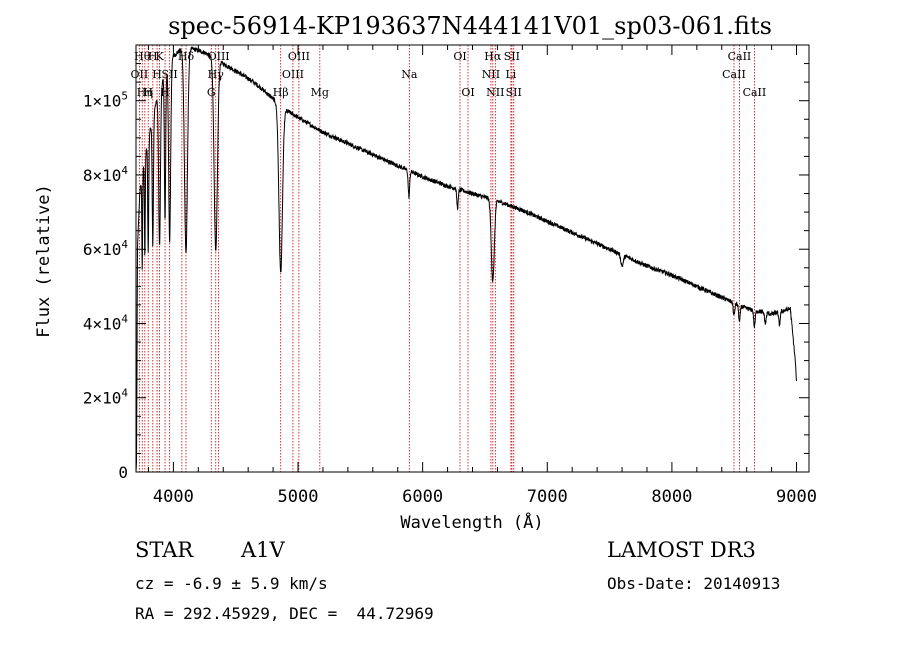 The width and height of the screenshot is (900, 649). Describe the element at coordinates (694, 583) in the screenshot. I see `obs-date: Obs-Date: 20140913` at that location.